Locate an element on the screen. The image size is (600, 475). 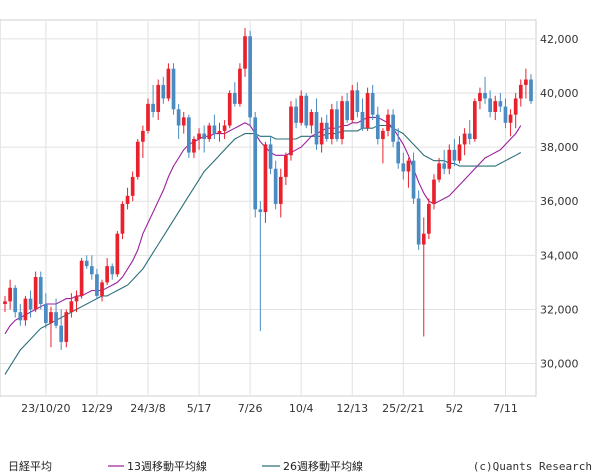
x-tick-label: 12/29 is located at coordinates (97, 408).